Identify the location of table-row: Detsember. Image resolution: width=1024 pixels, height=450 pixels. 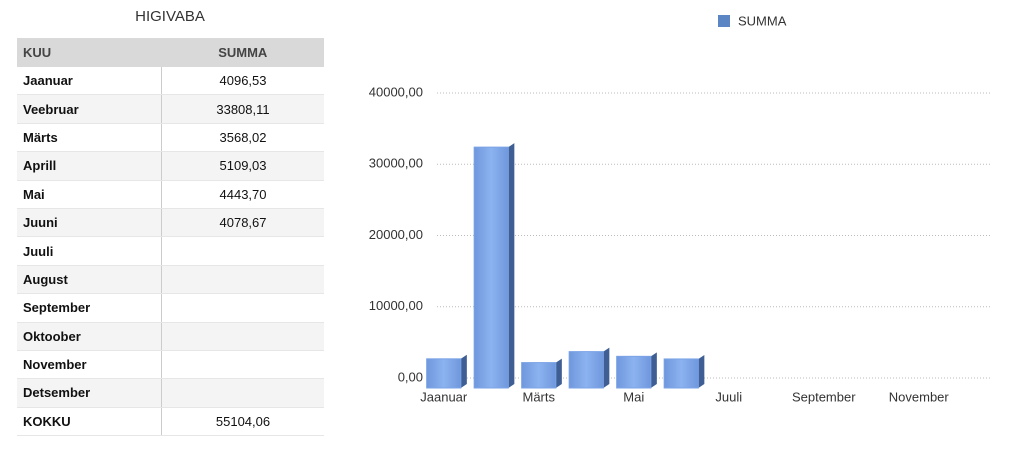
(170, 393).